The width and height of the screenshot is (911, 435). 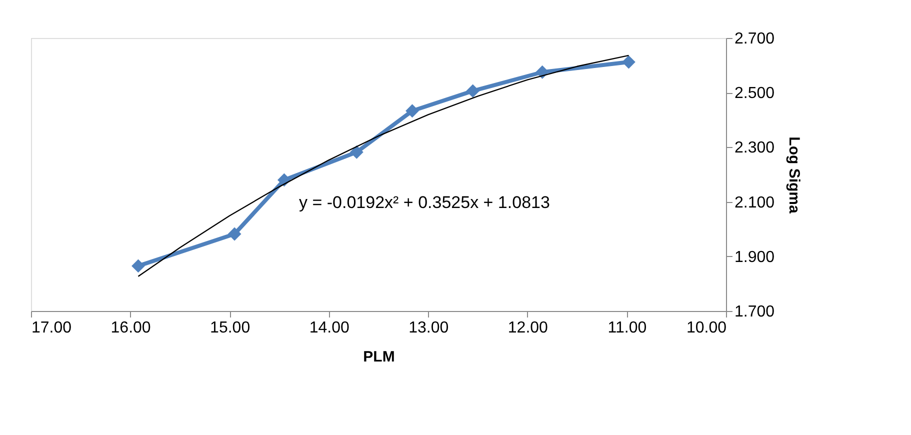 I want to click on x-tick-label: 10.00, so click(x=706, y=328).